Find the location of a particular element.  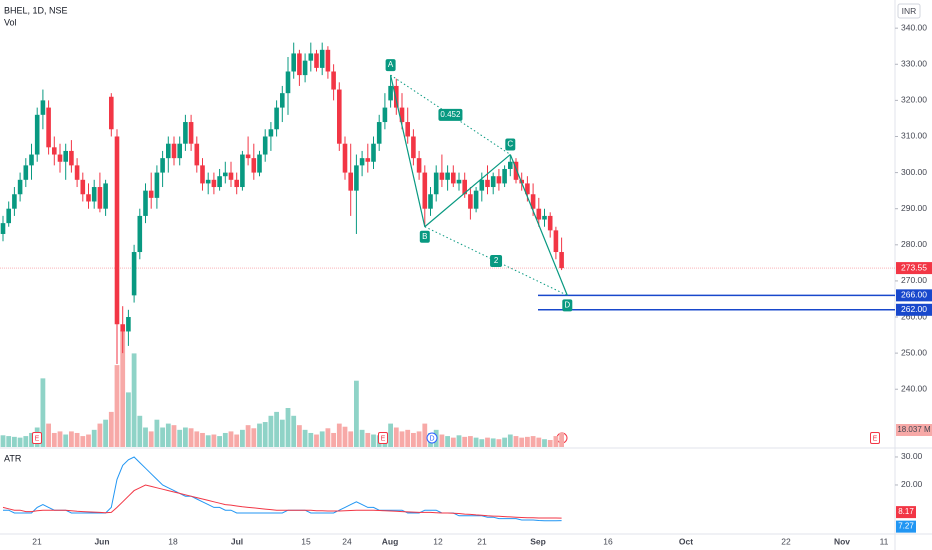

volume-last-label: 18.037 M is located at coordinates (914, 429).